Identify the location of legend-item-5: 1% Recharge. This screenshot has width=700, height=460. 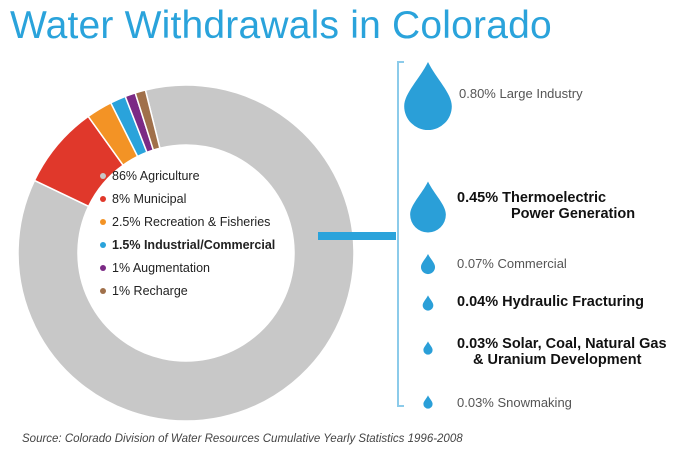
(144, 291).